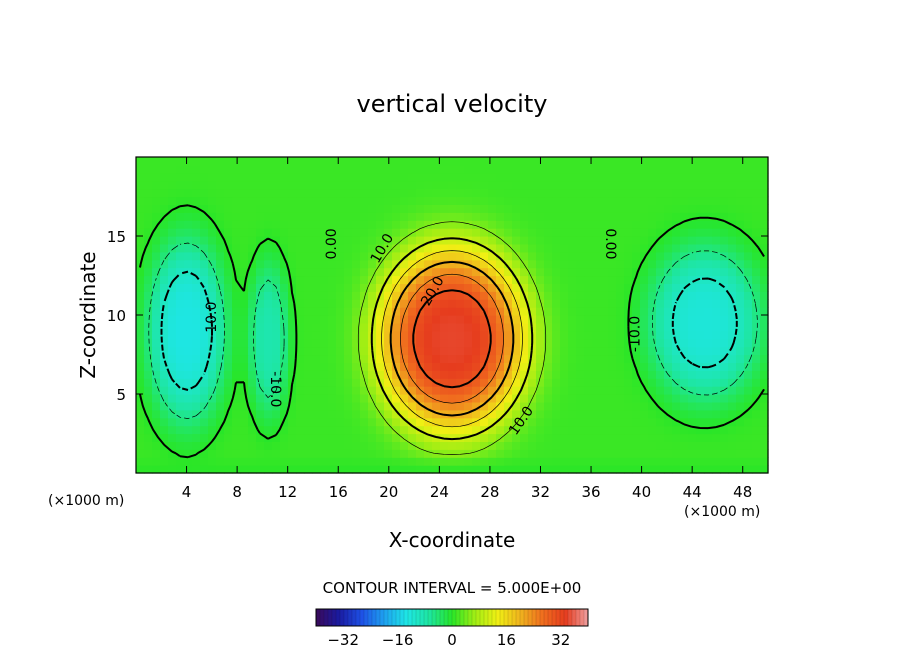 The height and width of the screenshot is (654, 904). I want to click on contour-label: 0.00, so click(332, 243).